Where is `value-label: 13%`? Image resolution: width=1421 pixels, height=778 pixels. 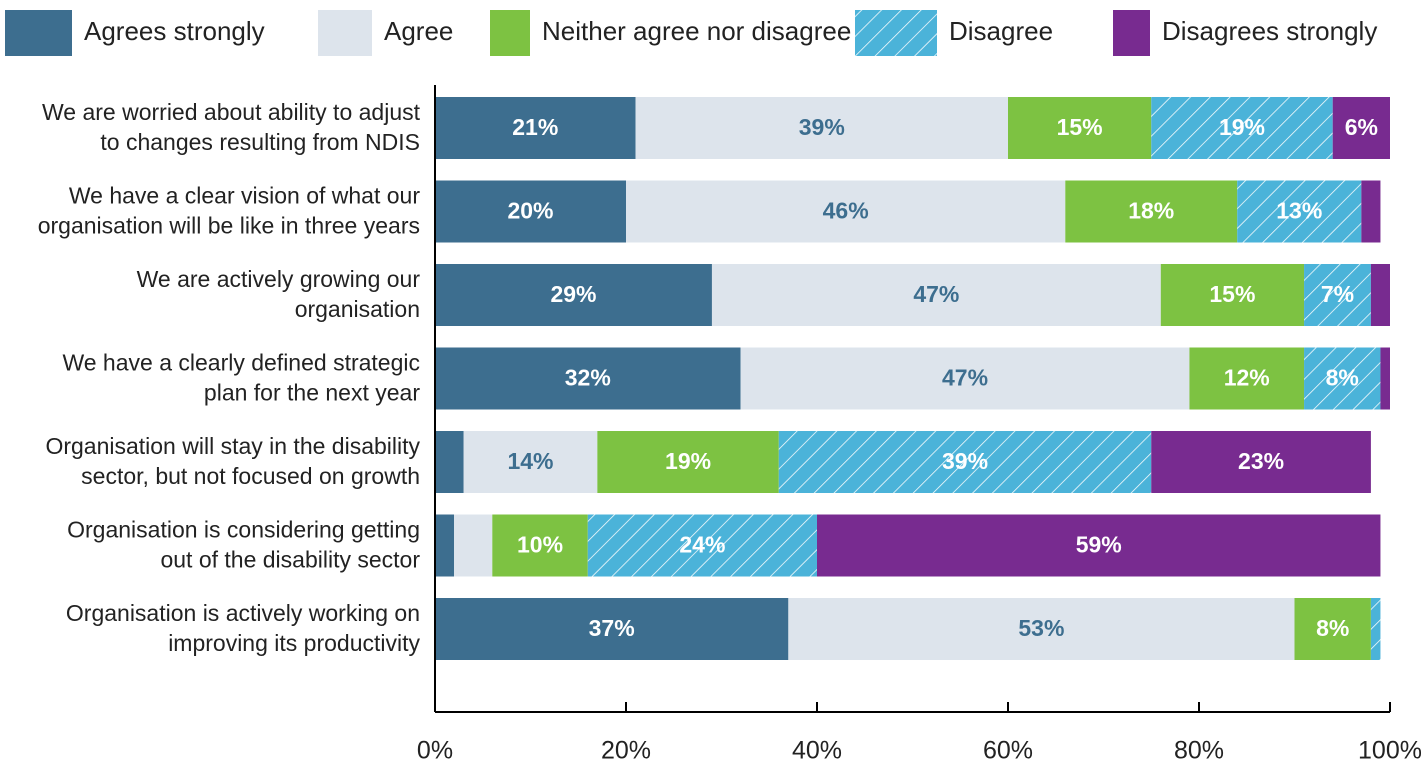
value-label: 13% is located at coordinates (1299, 211).